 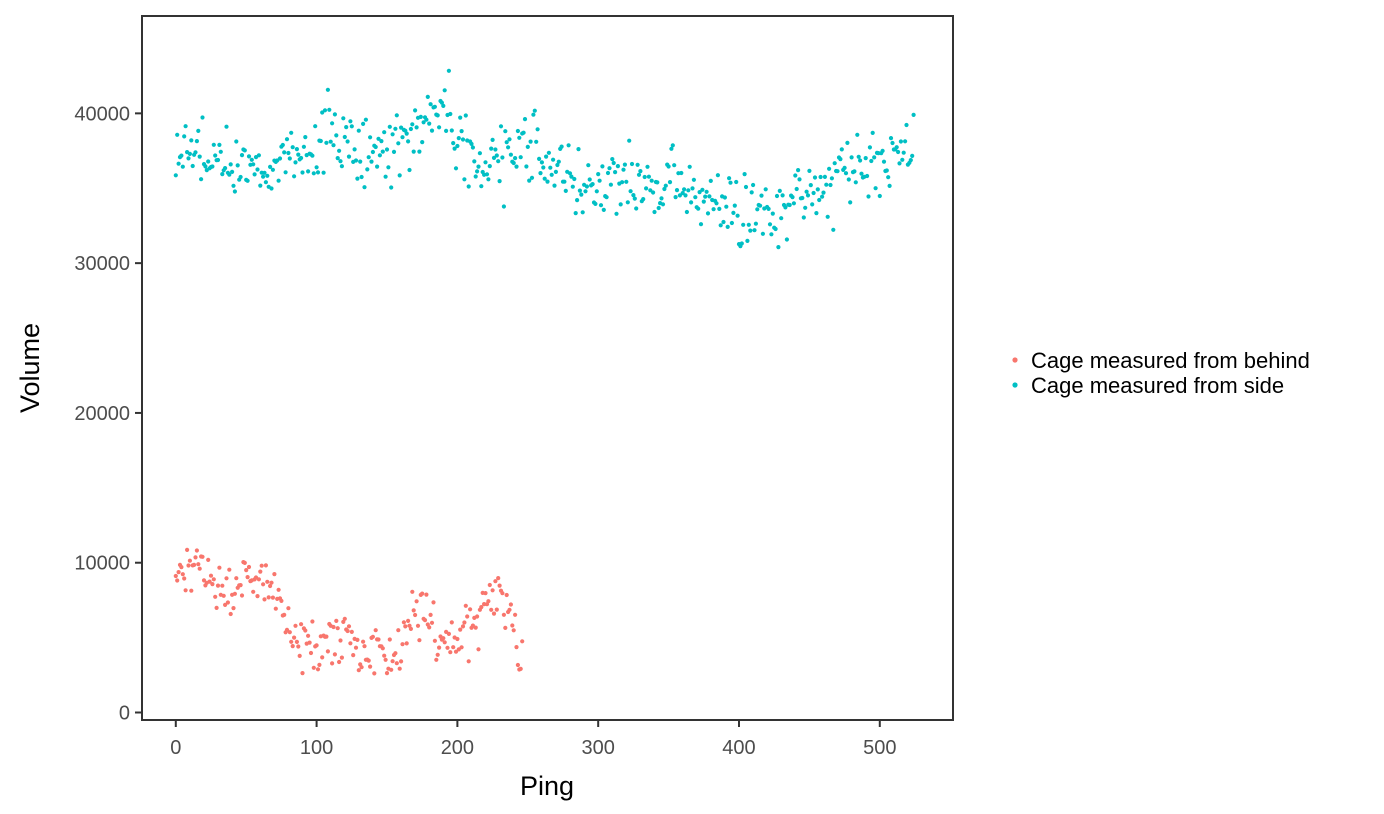 What do you see at coordinates (30, 368) in the screenshot?
I see `y-axis-title: Volume` at bounding box center [30, 368].